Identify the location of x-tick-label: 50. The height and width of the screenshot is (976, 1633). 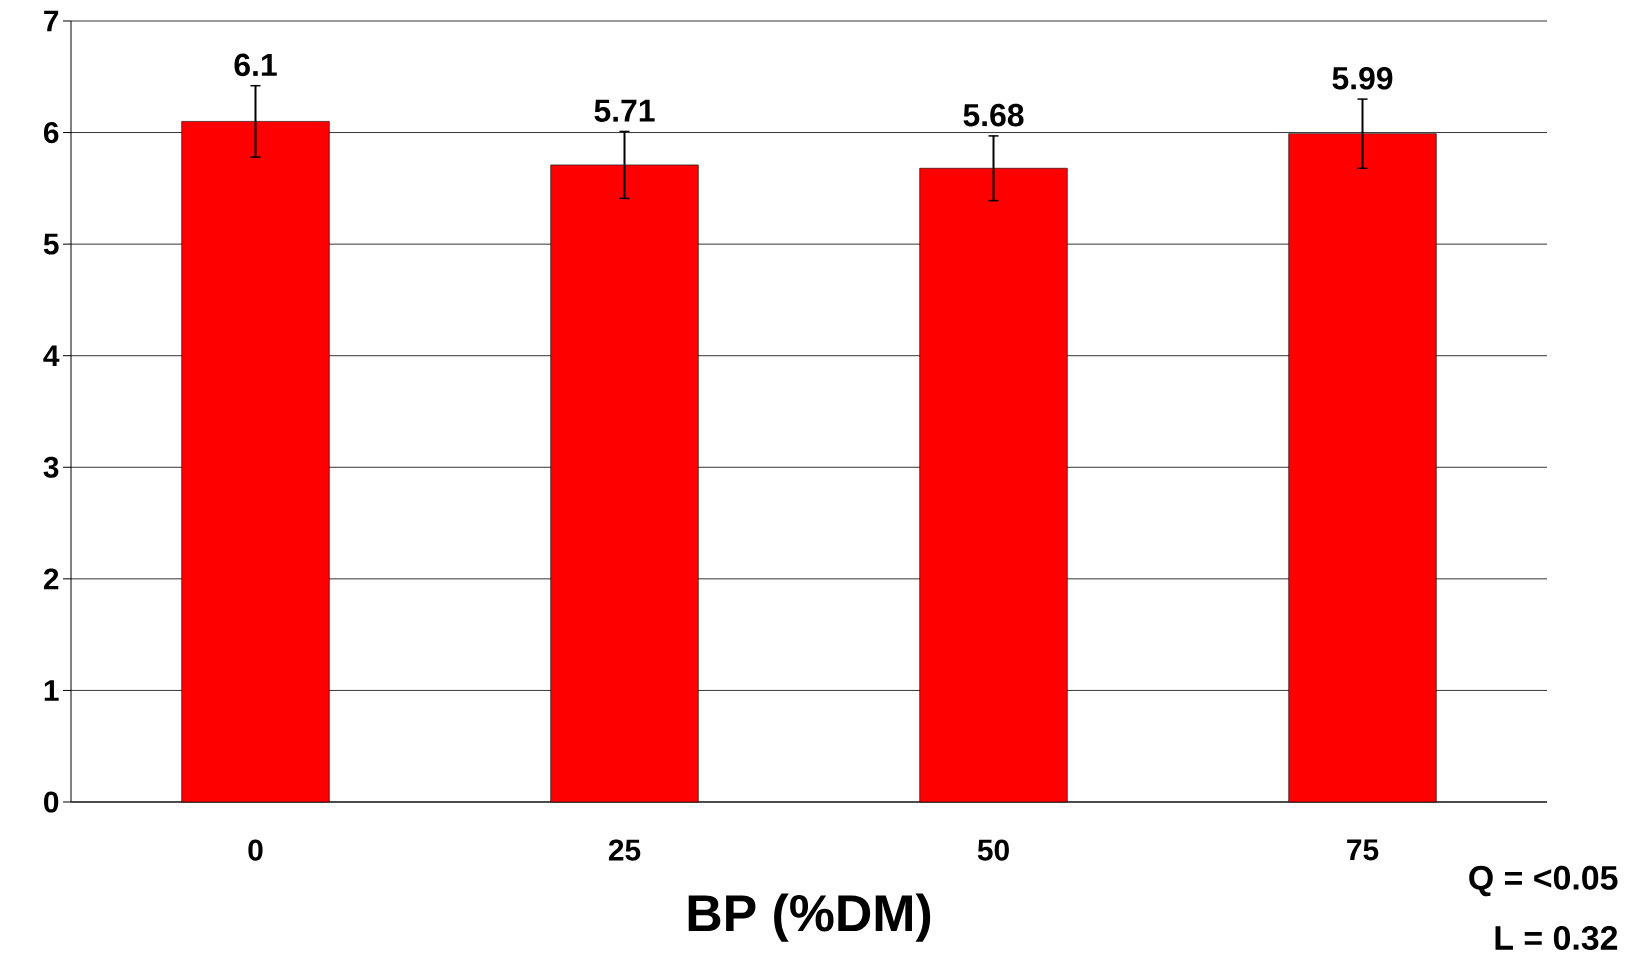
(993, 850).